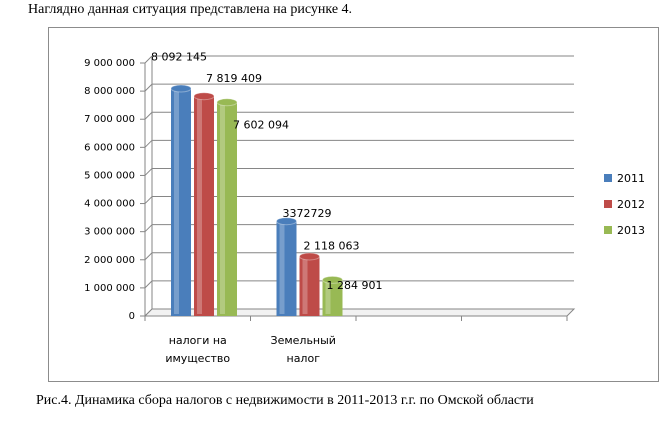 The width and height of the screenshot is (661, 423). I want to click on y-tick-label: 4 000 000, so click(109, 204).